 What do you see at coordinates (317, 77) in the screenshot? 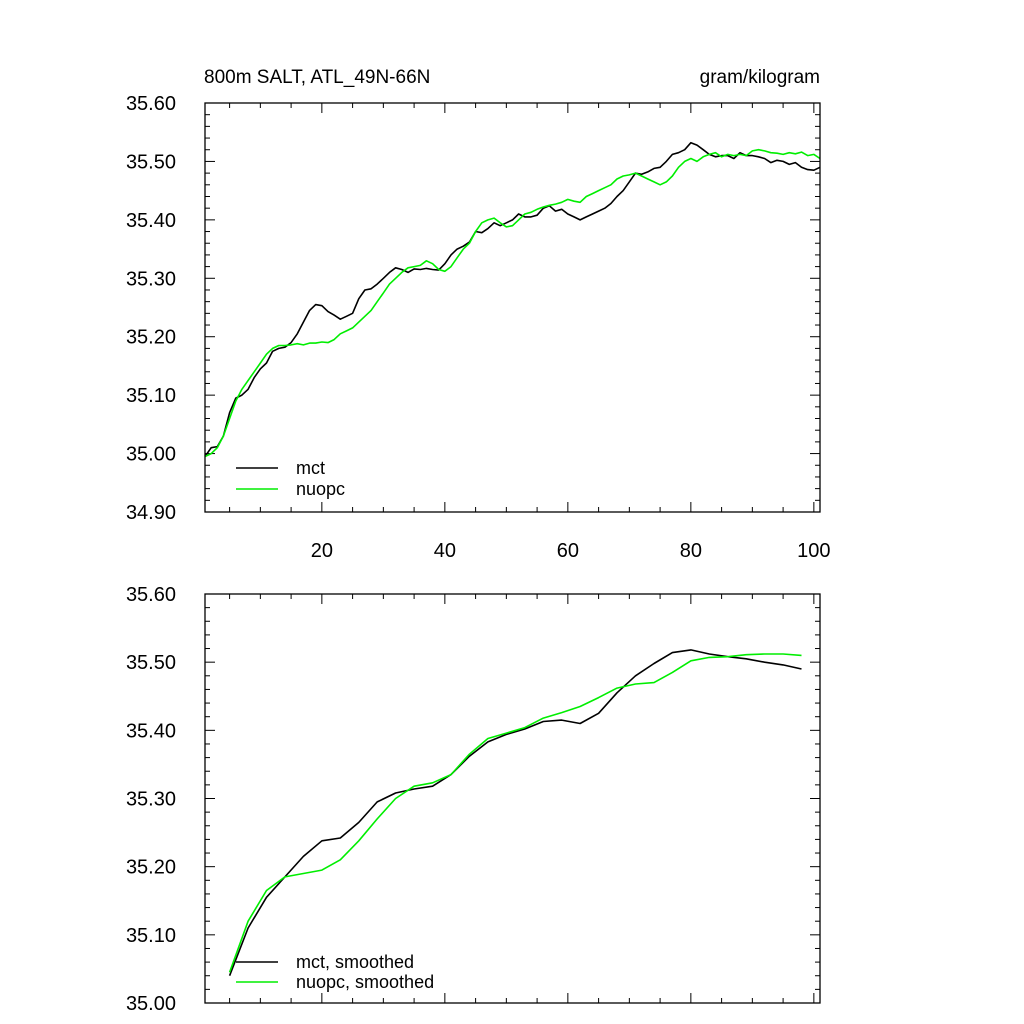
I see `chart-title: 800m SALT, ATL_49N-66N` at bounding box center [317, 77].